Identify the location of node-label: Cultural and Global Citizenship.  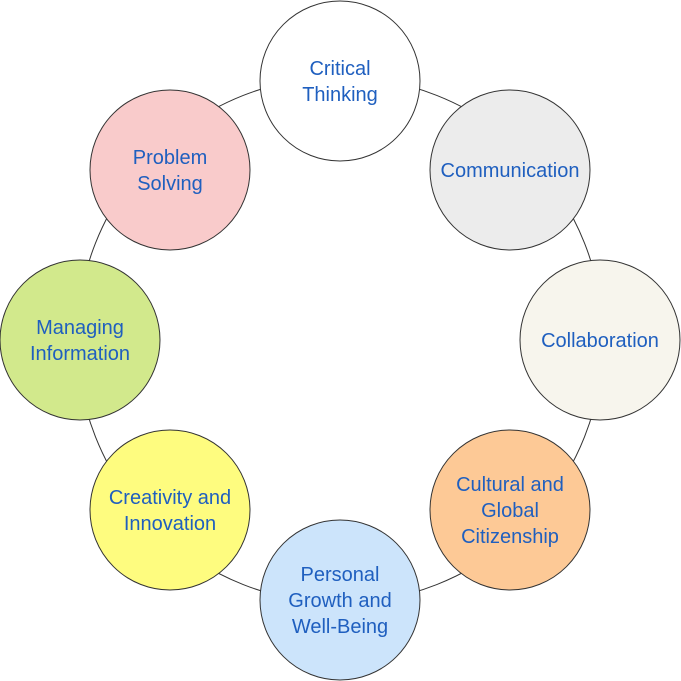
(510, 511).